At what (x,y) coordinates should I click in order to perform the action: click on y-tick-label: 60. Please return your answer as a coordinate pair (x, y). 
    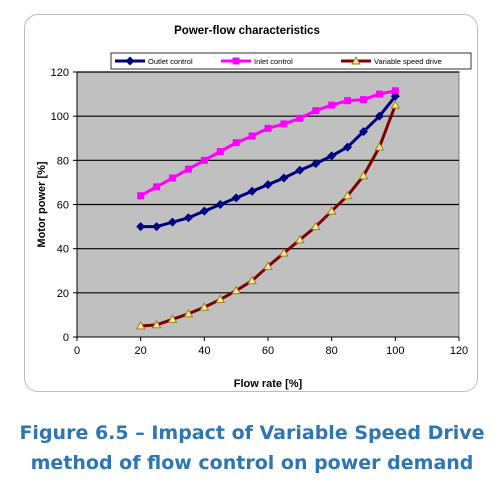
    Looking at the image, I should click on (63, 206).